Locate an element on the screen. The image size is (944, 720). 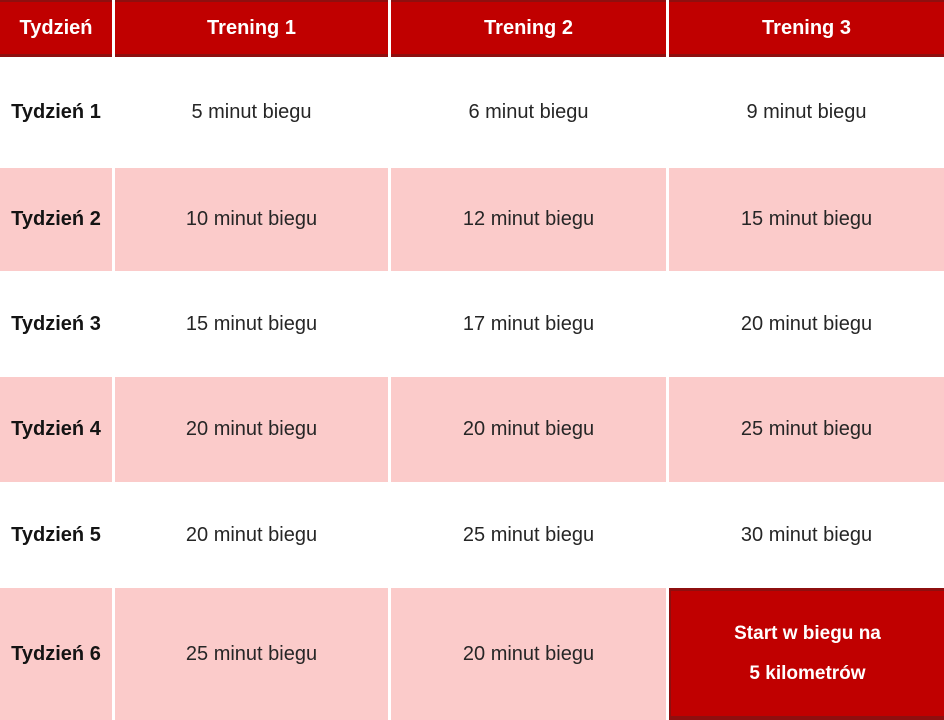
week-label: Tydzień 1 is located at coordinates (56, 112).